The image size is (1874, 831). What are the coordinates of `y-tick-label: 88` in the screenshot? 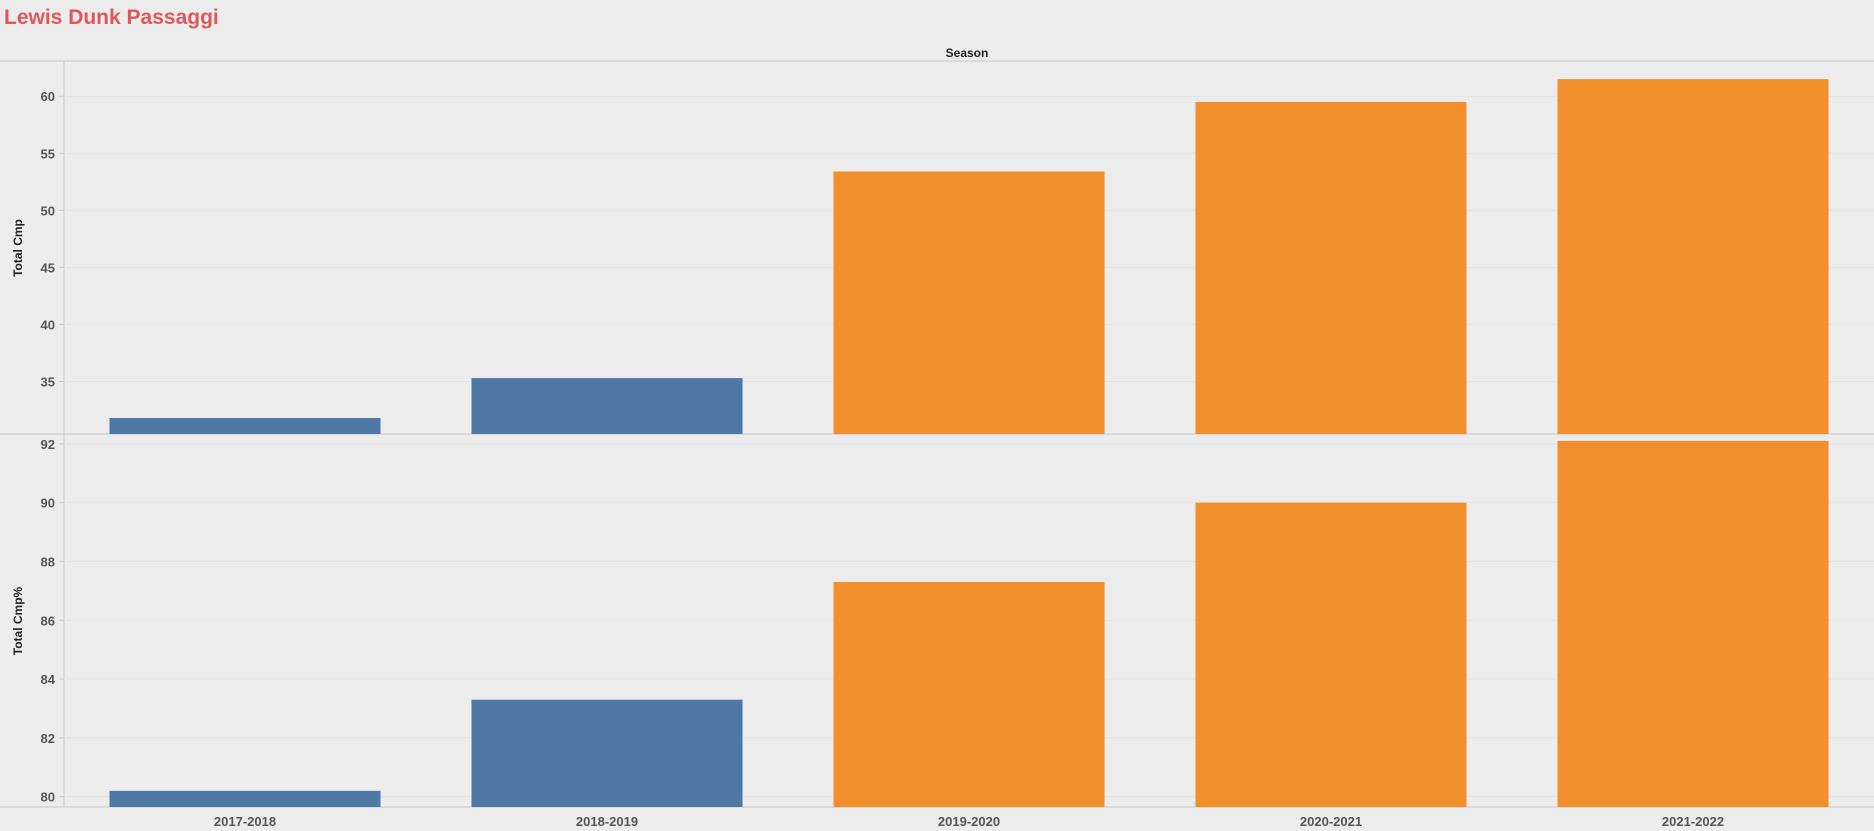 It's located at (48, 561).